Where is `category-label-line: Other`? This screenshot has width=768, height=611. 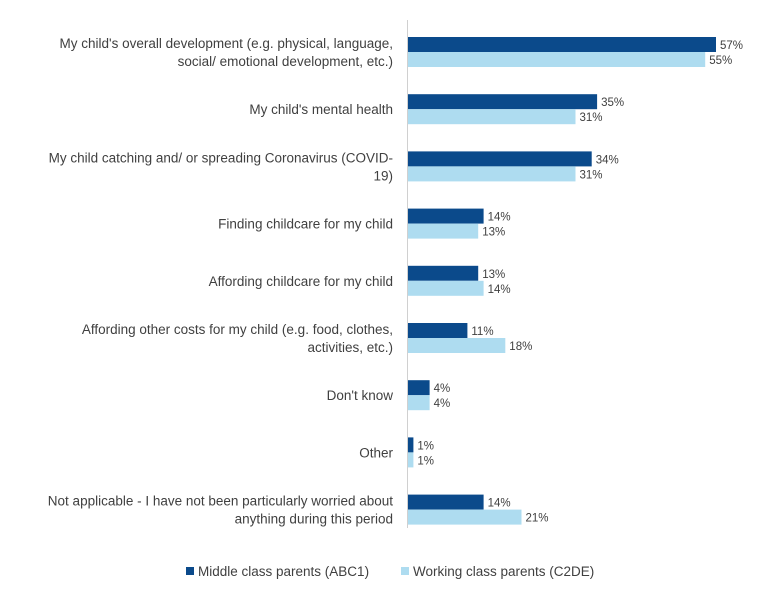
category-label-line: Other is located at coordinates (376, 452).